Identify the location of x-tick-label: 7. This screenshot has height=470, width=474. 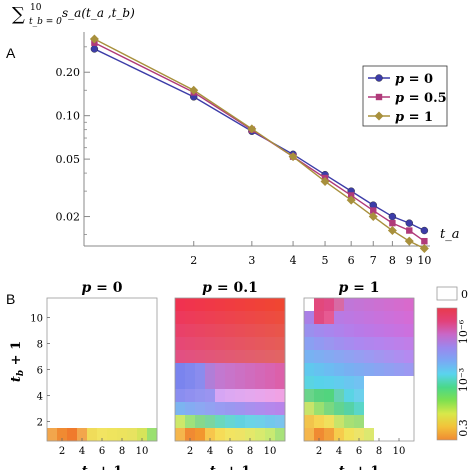
(373, 260).